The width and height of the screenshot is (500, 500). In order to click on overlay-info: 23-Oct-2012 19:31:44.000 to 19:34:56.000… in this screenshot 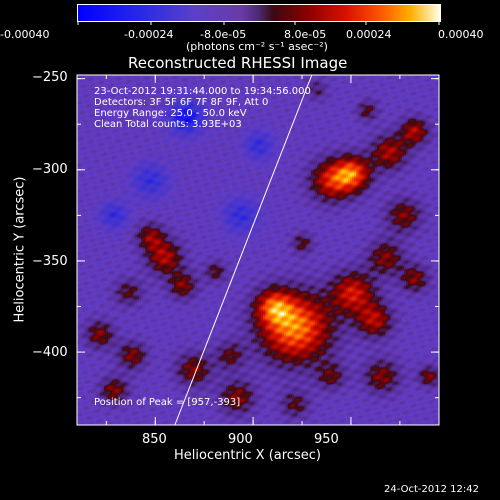, I will do `click(202, 108)`.